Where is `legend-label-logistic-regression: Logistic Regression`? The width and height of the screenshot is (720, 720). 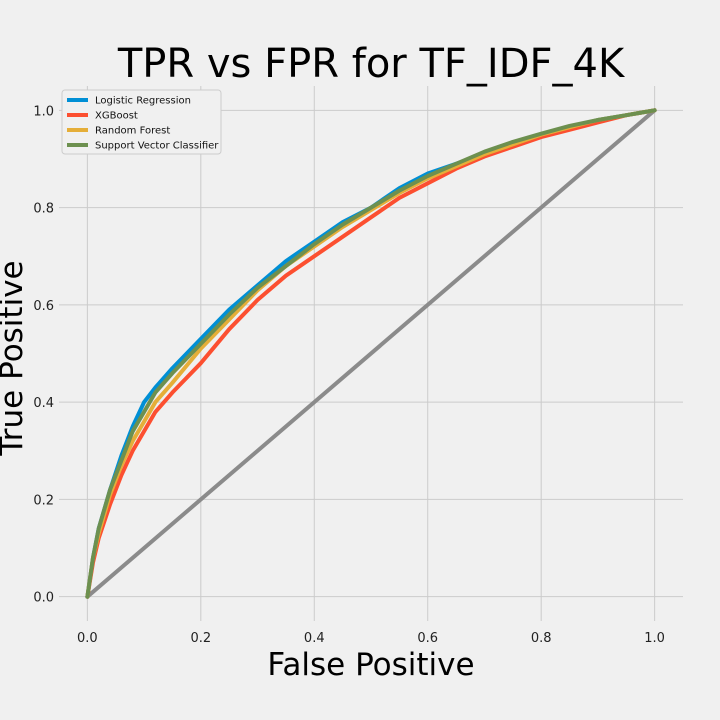 legend-label-logistic-regression: Logistic Regression is located at coordinates (143, 101).